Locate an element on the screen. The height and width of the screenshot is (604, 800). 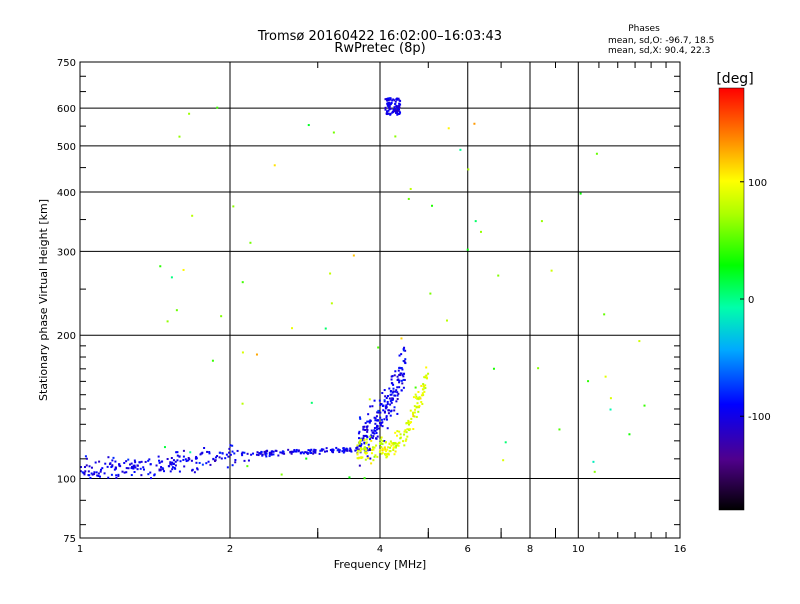
chart-title: Tromsø 20160422 16:02:00–16:03:43 is located at coordinates (379, 36).